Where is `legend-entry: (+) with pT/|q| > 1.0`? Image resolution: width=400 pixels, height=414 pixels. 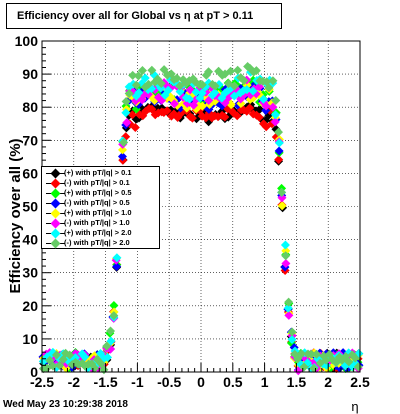
legend-entry: (+) with pT/|q| > 1.0 is located at coordinates (100, 213).